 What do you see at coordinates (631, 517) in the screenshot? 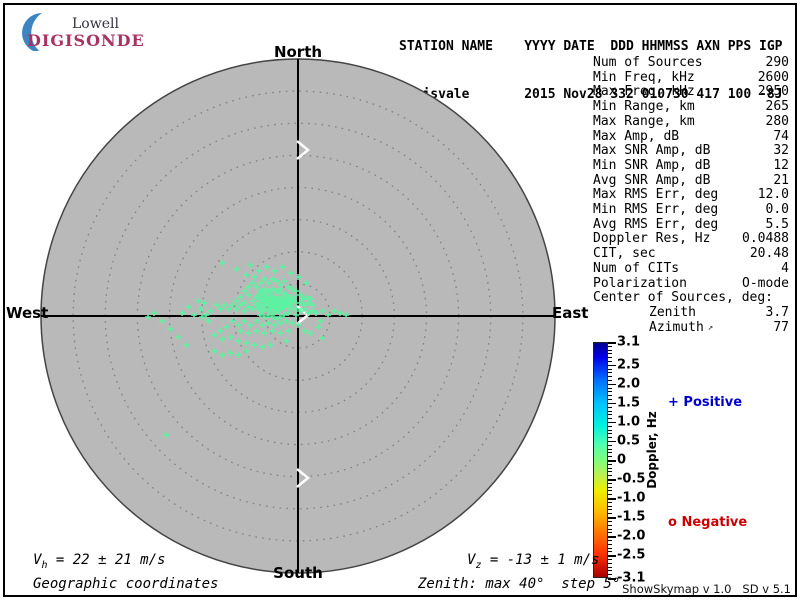
I see `colorbar-tick-label: -1.5` at bounding box center [631, 517].